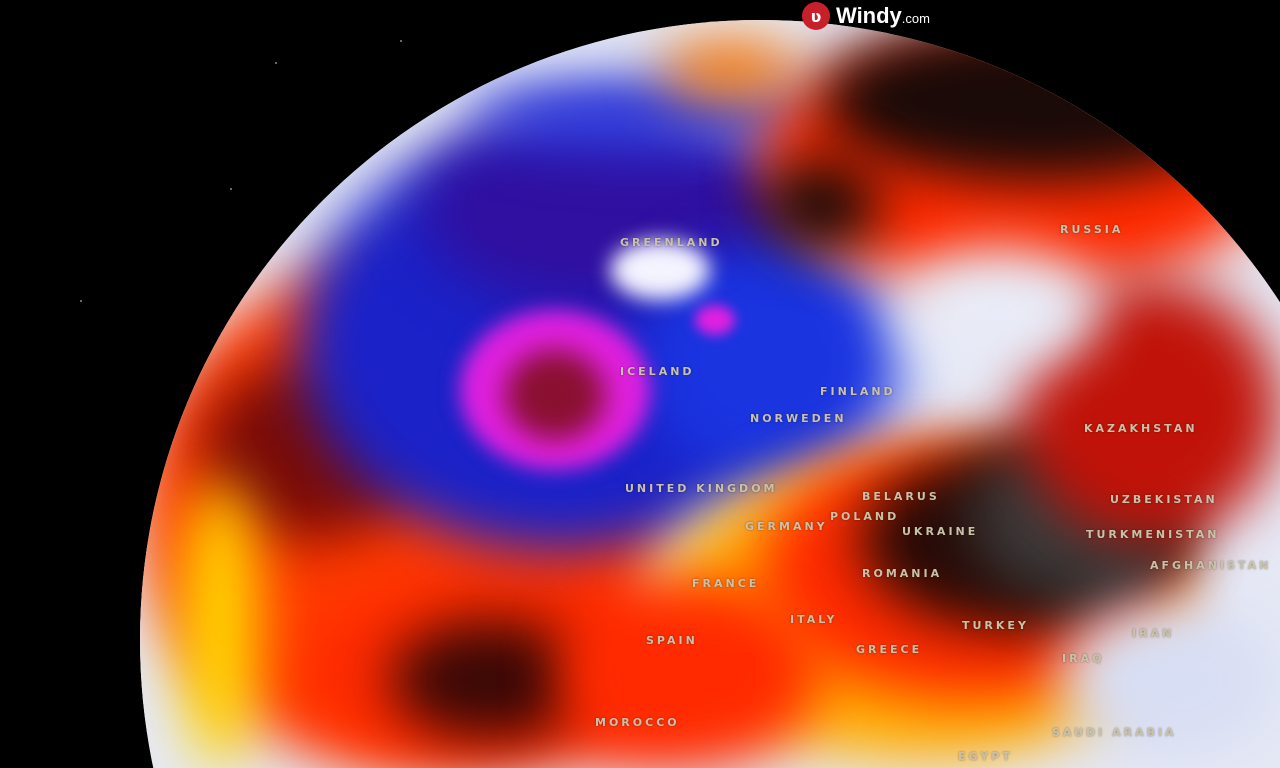  What do you see at coordinates (902, 573) in the screenshot?
I see `map-label: ROMANIA` at bounding box center [902, 573].